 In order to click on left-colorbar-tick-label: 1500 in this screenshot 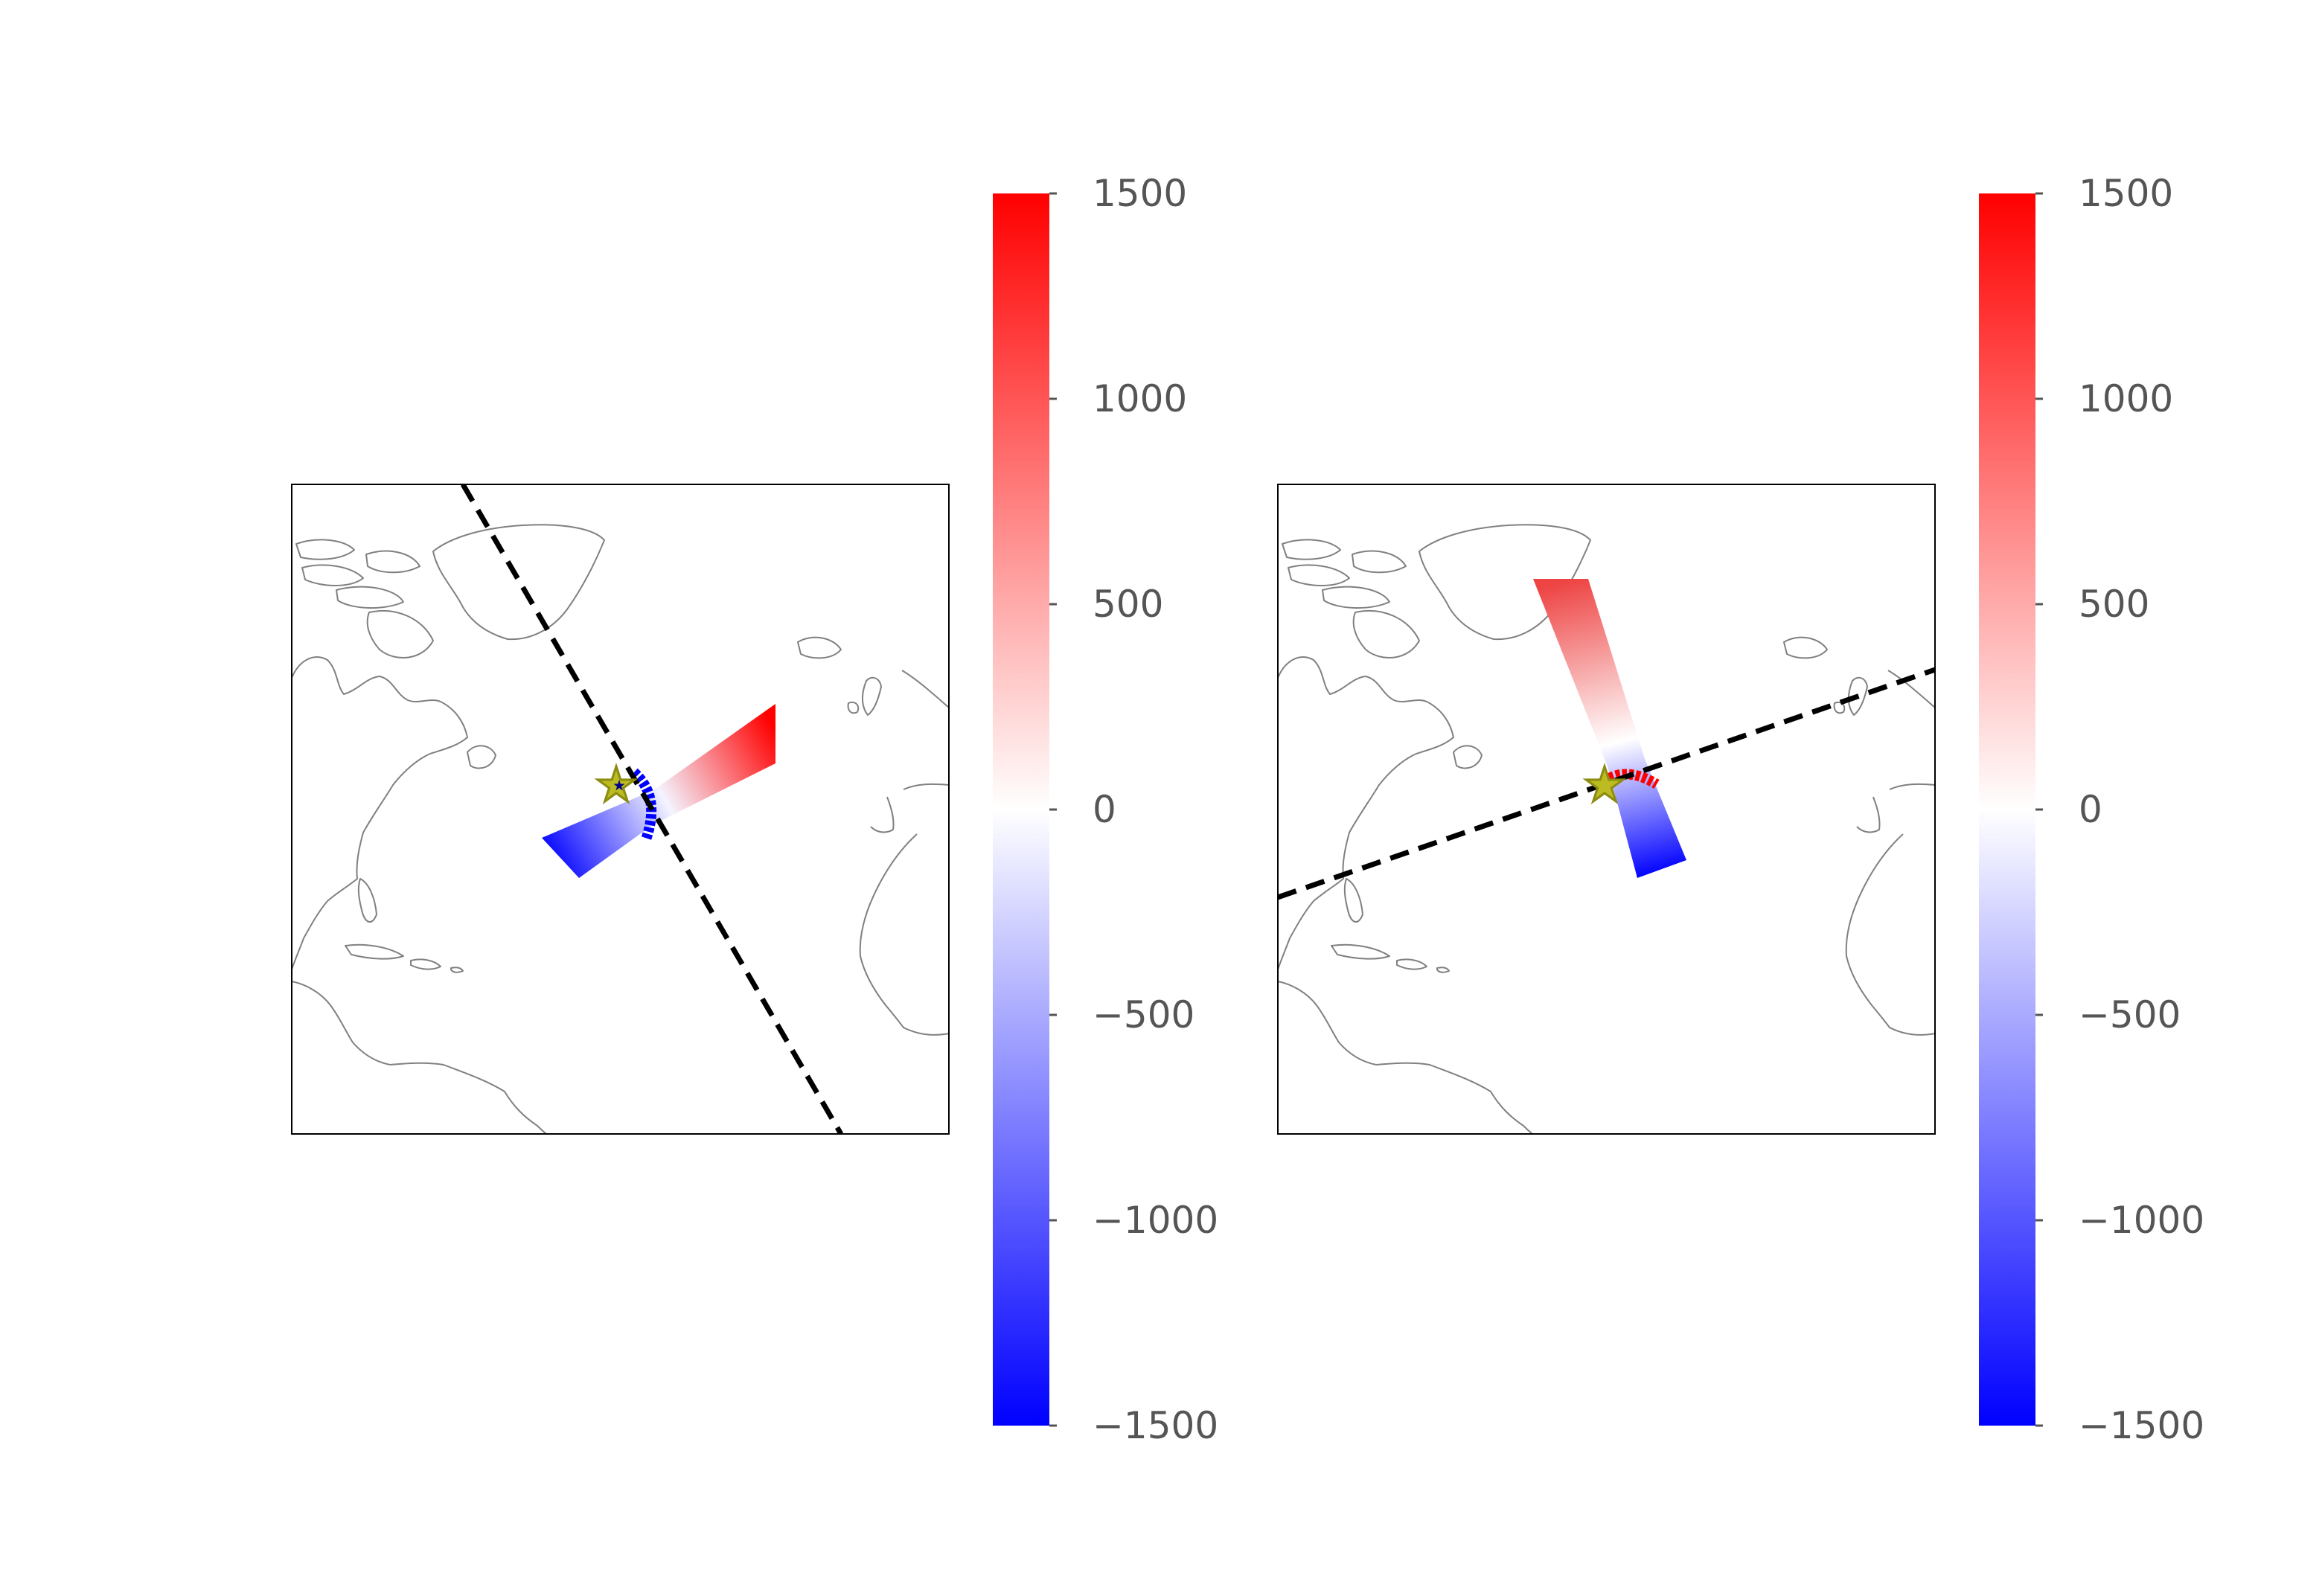, I will do `click(1140, 193)`.